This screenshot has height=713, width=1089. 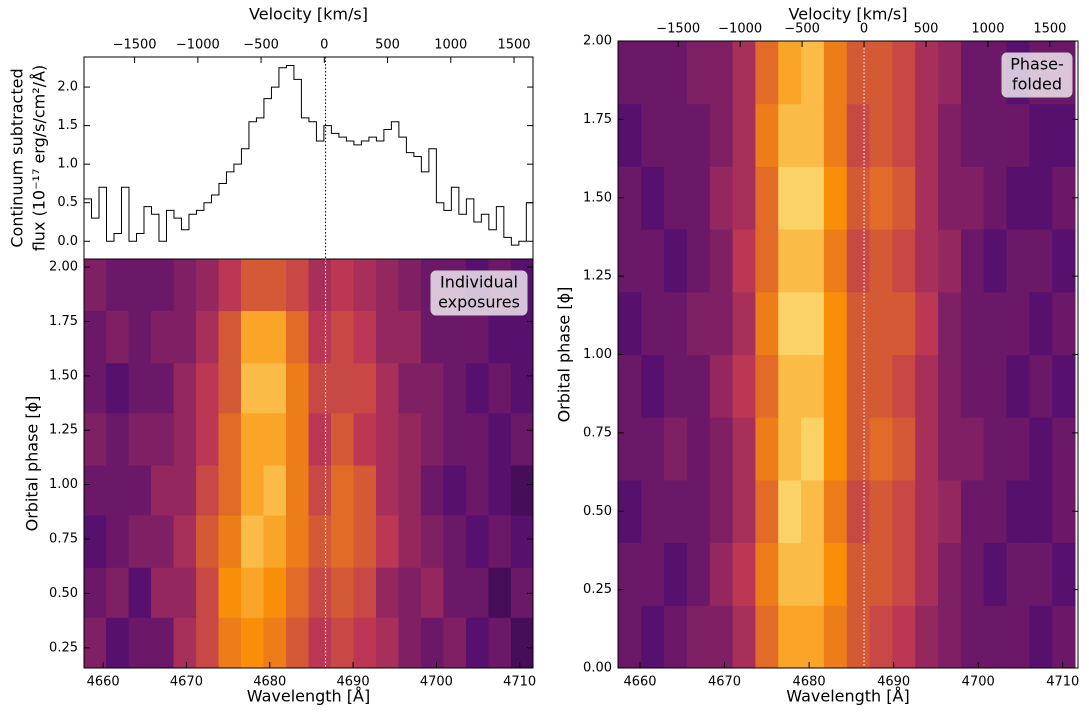 I want to click on x2-tick-label: −1000, so click(x=740, y=29).